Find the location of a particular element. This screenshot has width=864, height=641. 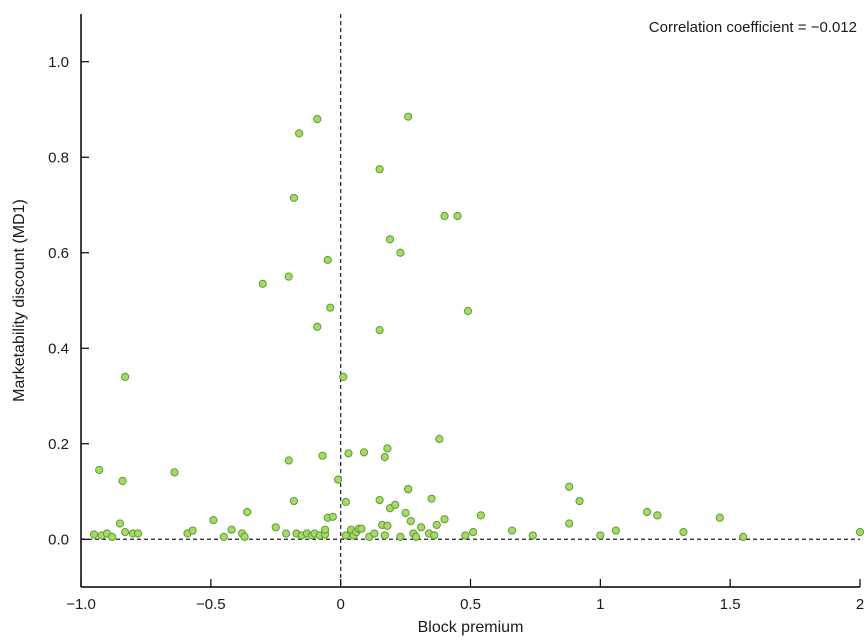

correlation-annotation: Correlation coefficient = −0.012 is located at coordinates (753, 27).